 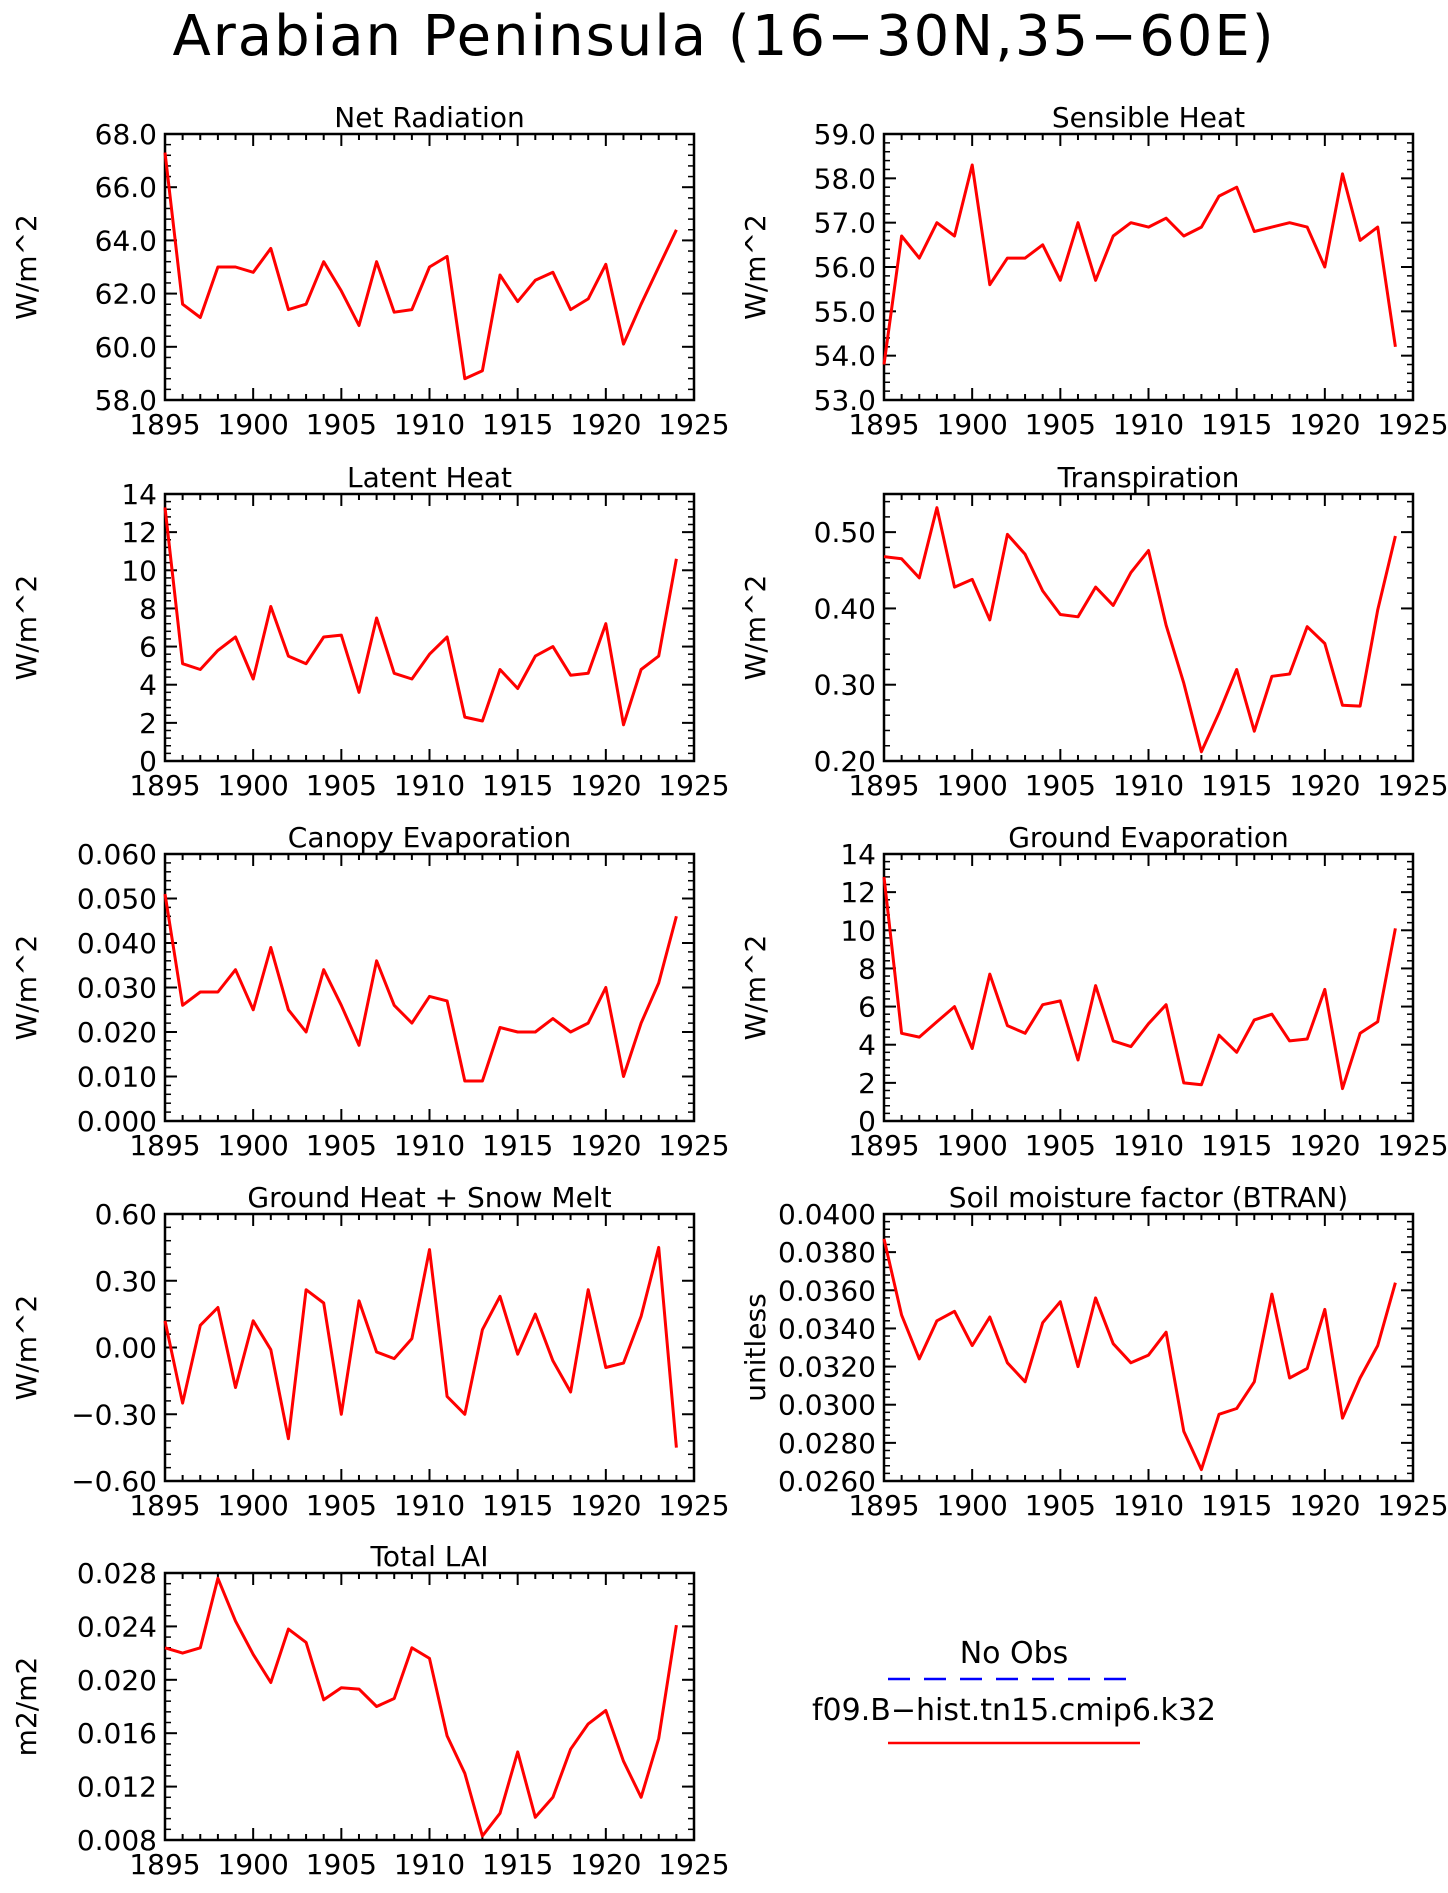 What do you see at coordinates (429, 477) in the screenshot?
I see `panel-title: Latent Heat` at bounding box center [429, 477].